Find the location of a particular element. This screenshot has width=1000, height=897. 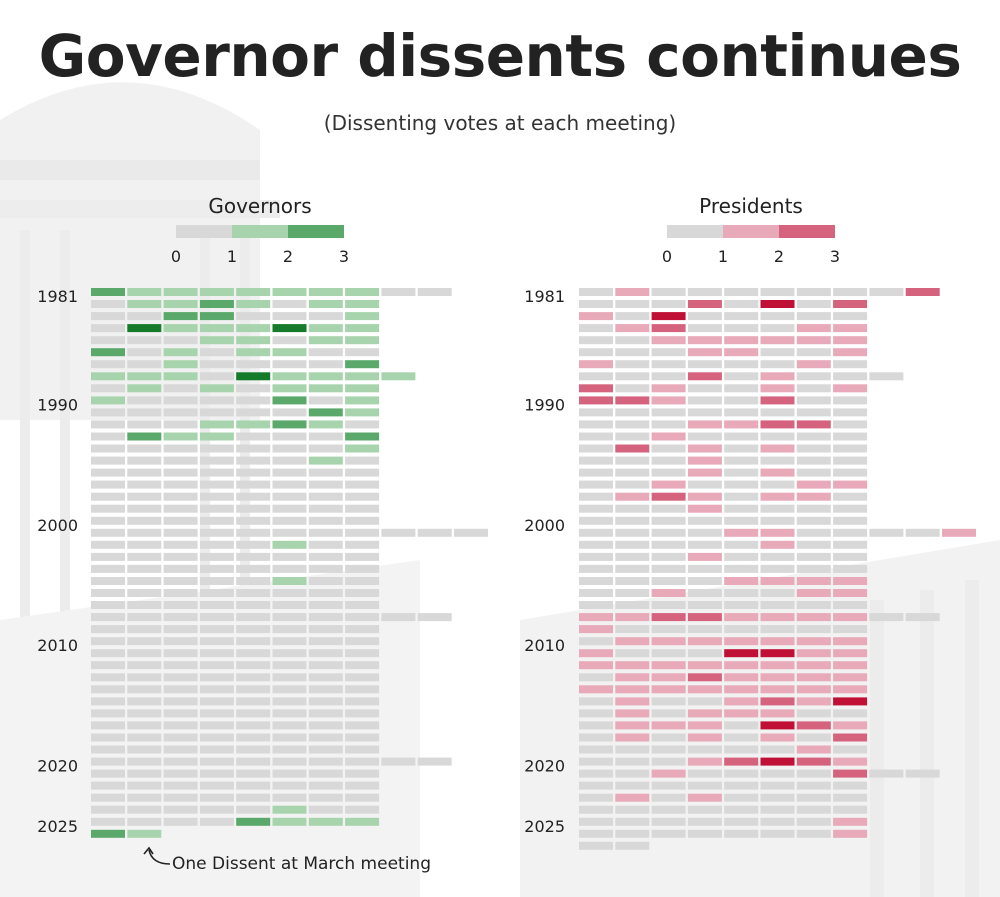

gov-legend-tick: 2 is located at coordinates (288, 256).